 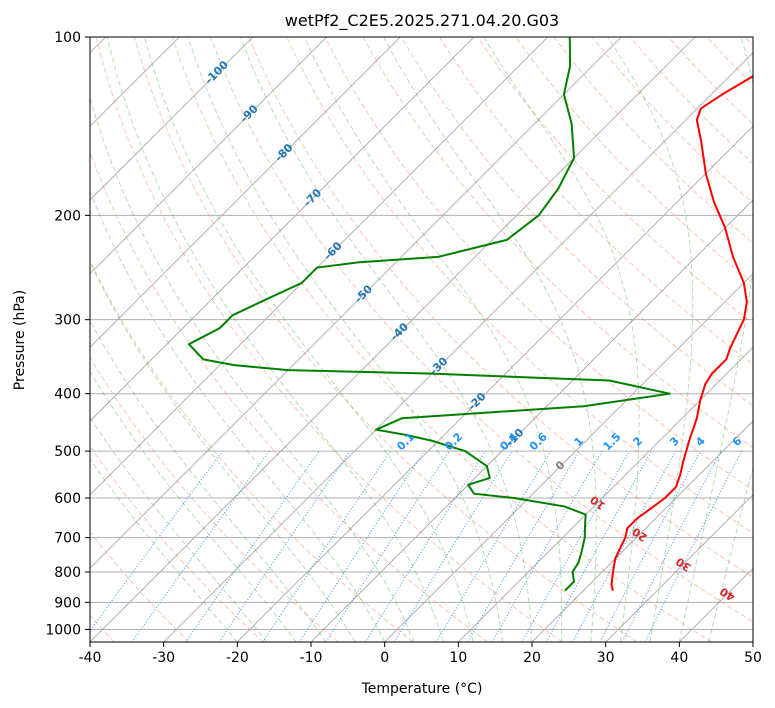 What do you see at coordinates (532, 658) in the screenshot?
I see `x-tick-label: 20` at bounding box center [532, 658].